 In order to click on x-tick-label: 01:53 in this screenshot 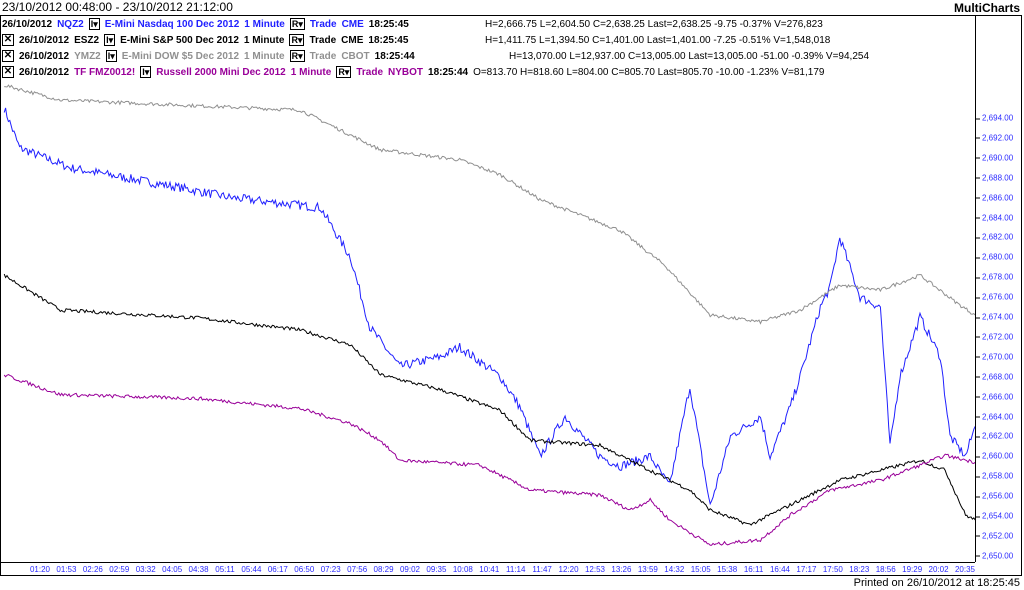, I will do `click(66, 569)`.